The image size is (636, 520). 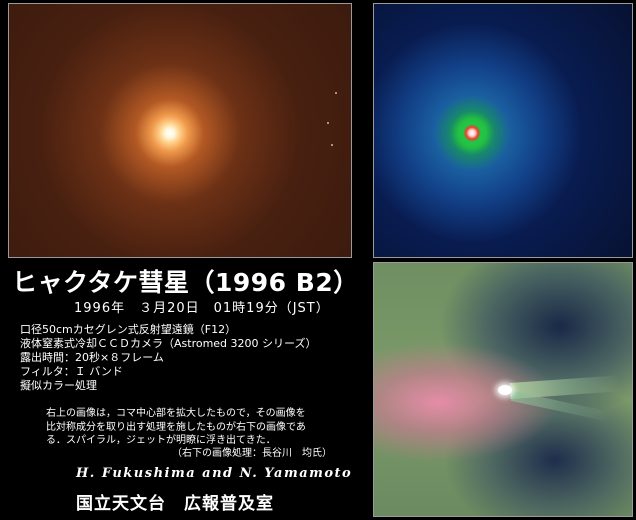 I want to click on spec-camera: 液体窒素式冷却ＣＣＤカメラ（Astromed 3200 シリーズ）, so click(x=168, y=343).